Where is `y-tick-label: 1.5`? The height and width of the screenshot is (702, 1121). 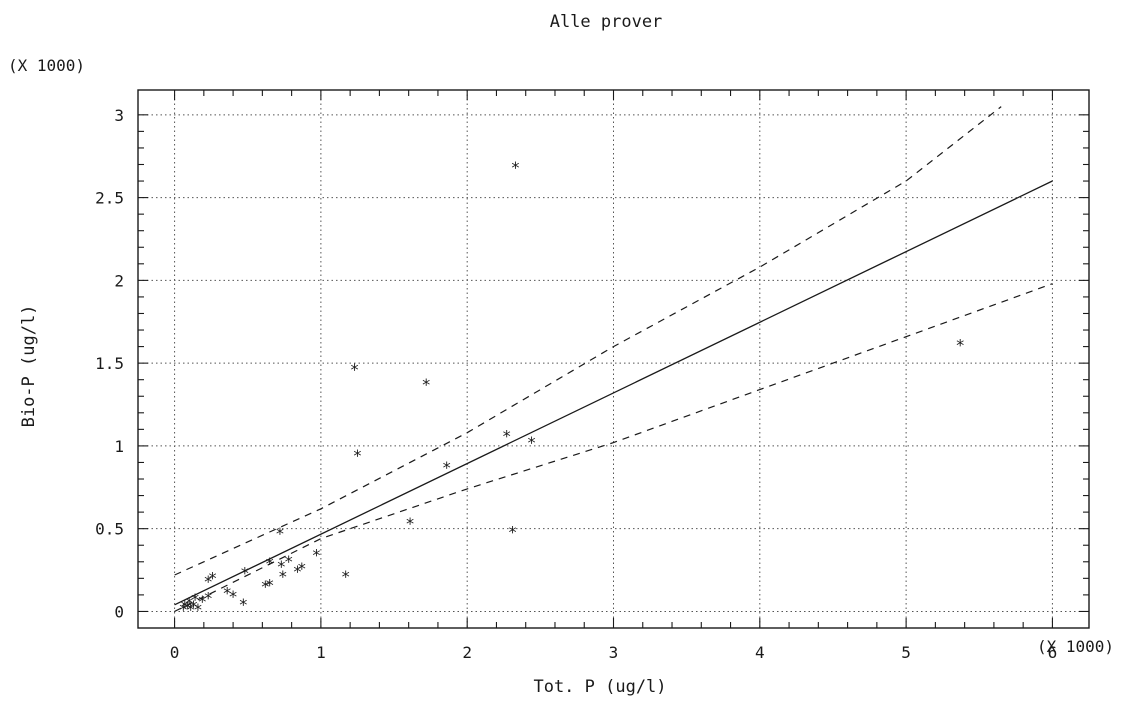
y-tick-label: 1.5 is located at coordinates (109, 363).